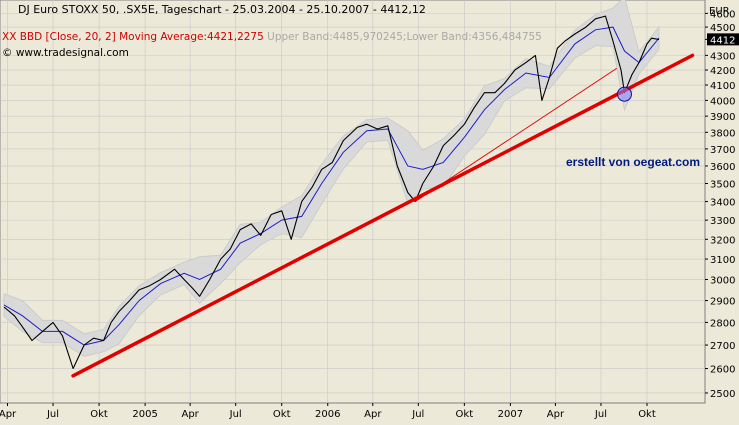 The image size is (739, 425). What do you see at coordinates (144, 414) in the screenshot?
I see `x-tick-label: 2005` at bounding box center [144, 414].